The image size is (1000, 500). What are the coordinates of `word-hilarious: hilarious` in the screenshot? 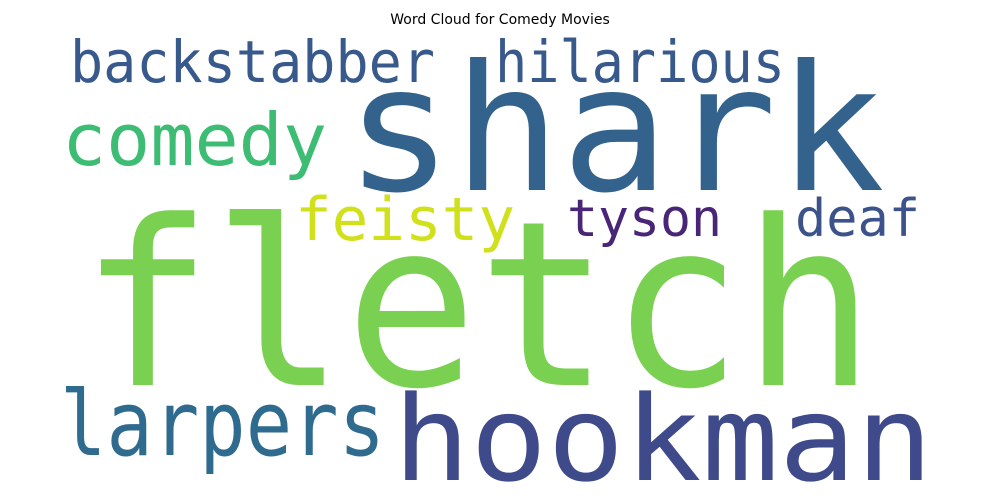 It's located at (640, 62).